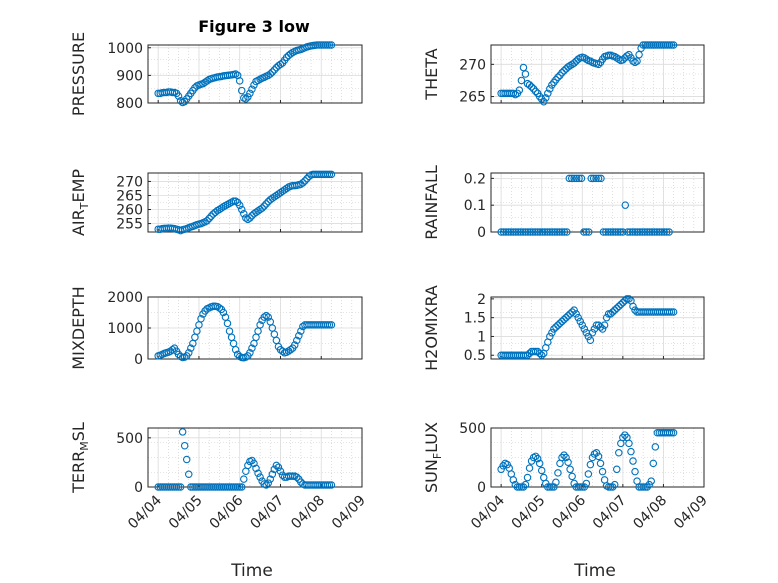 This screenshot has height=583, width=778. I want to click on x-tick-label: 04/04, so click(488, 512).